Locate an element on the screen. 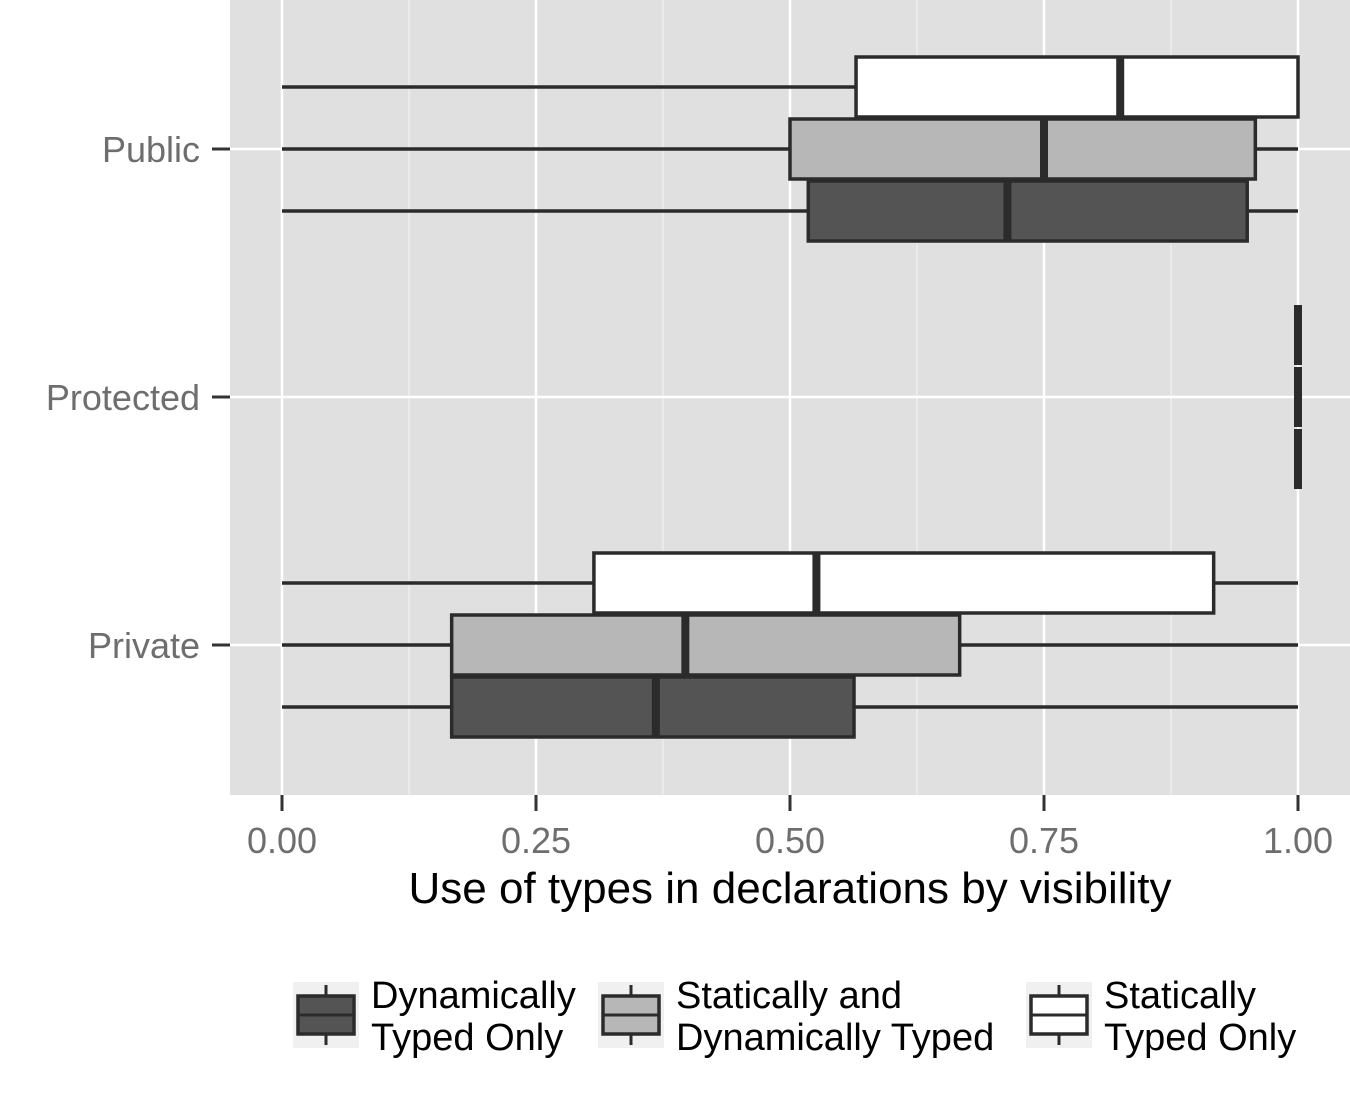  x-tick-label: 0.75 is located at coordinates (1044, 840).